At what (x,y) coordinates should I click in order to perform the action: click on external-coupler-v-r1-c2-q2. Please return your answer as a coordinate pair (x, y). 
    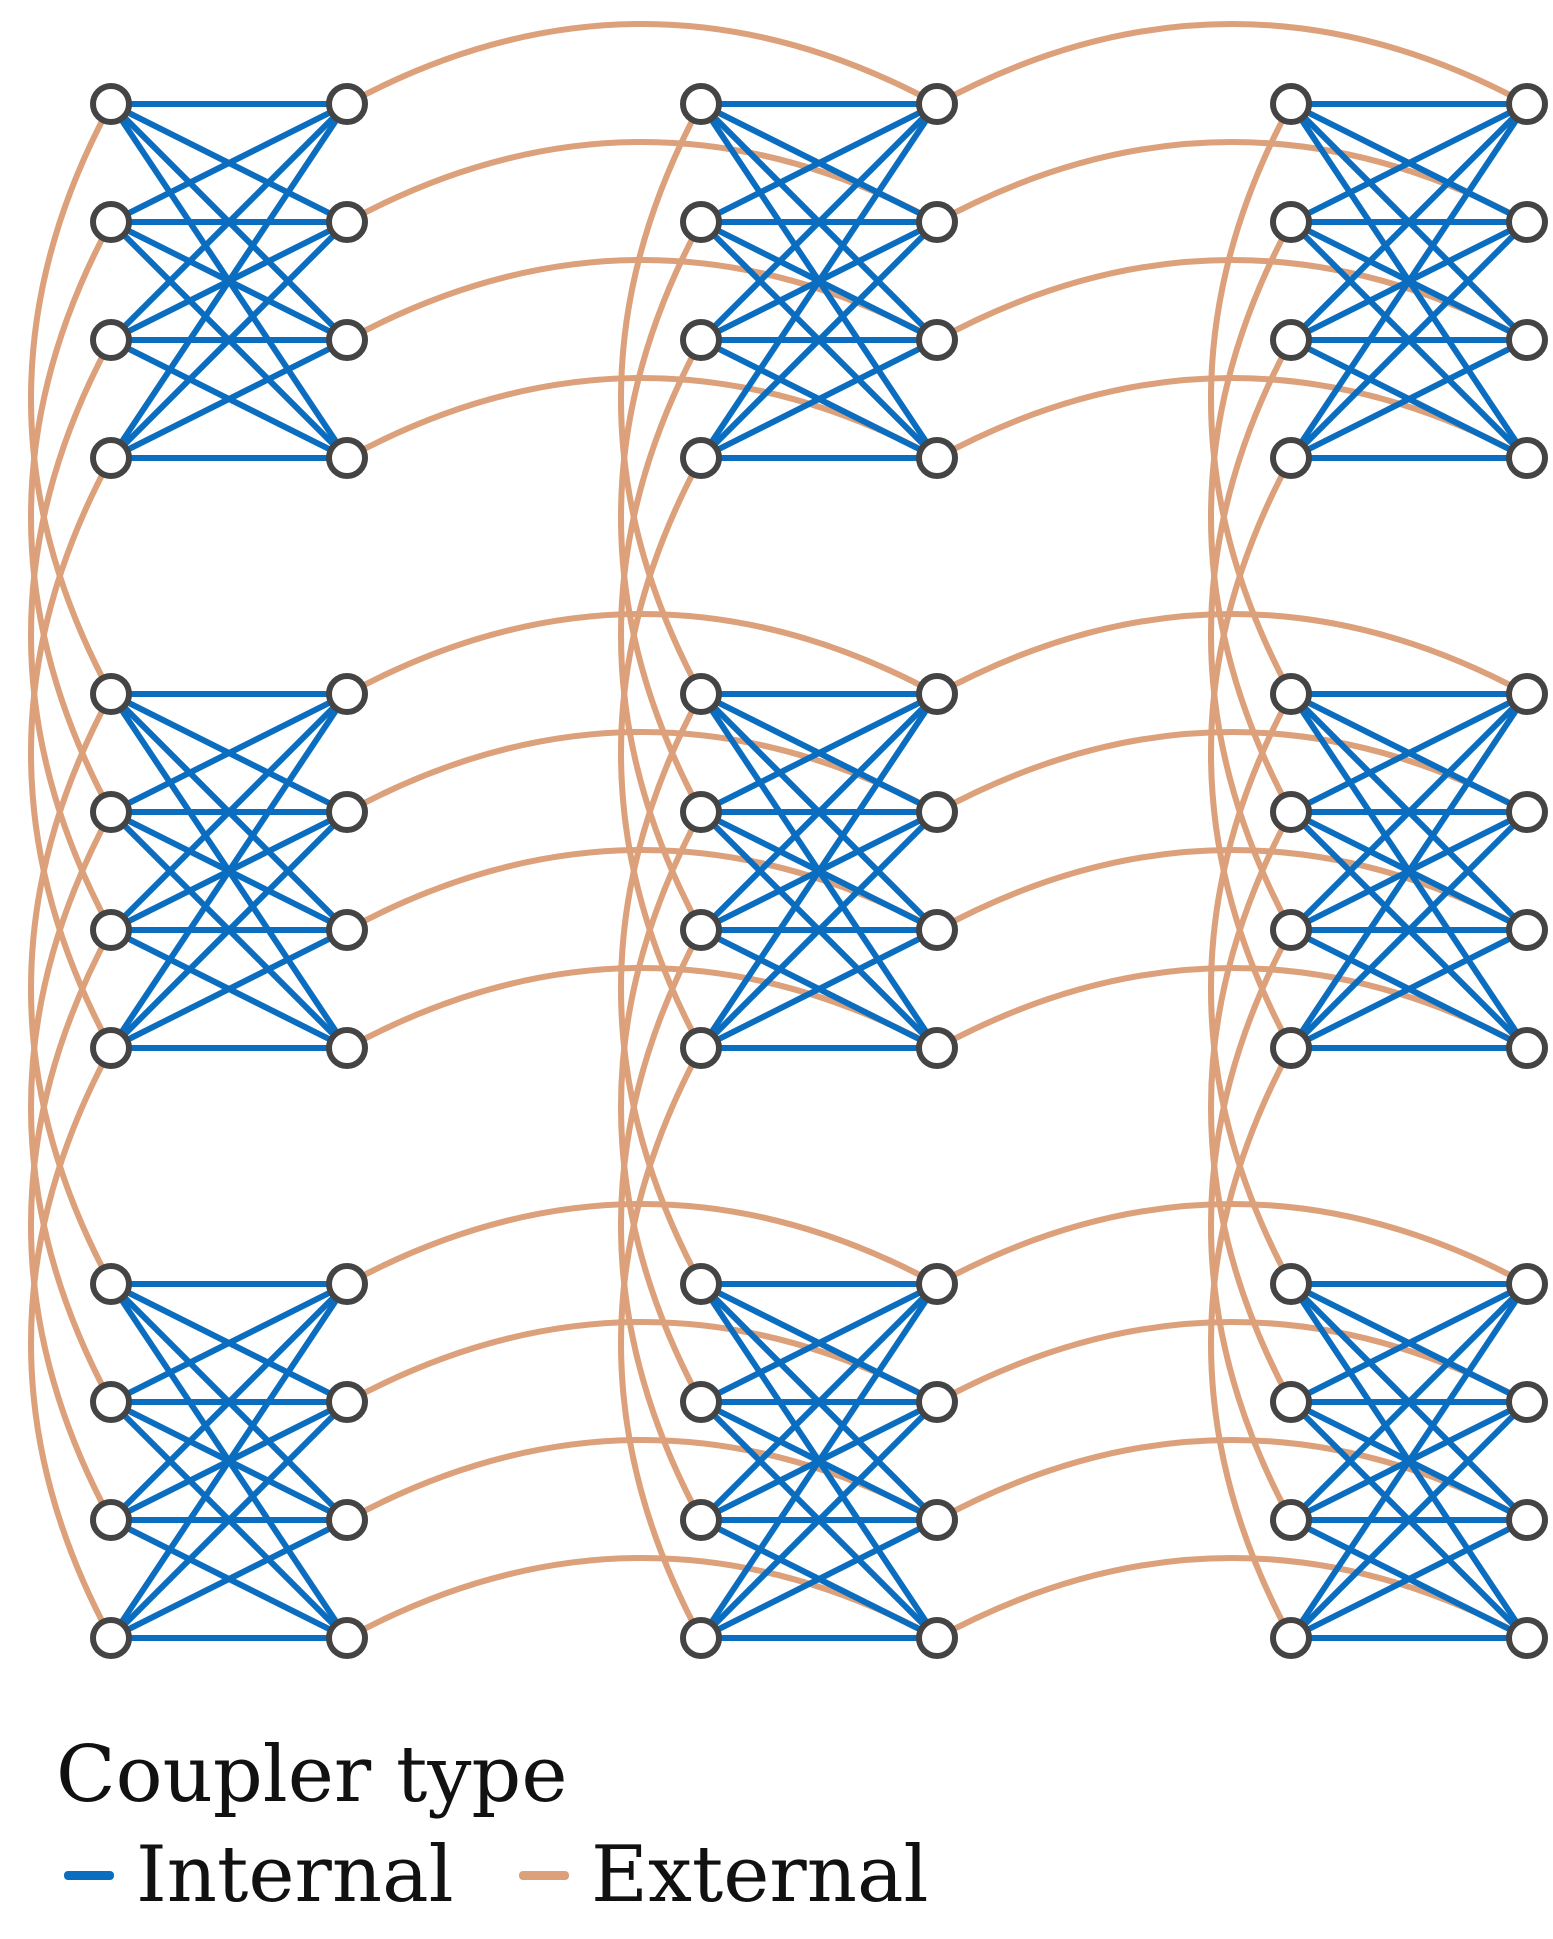
    Looking at the image, I should click on (1251, 1225).